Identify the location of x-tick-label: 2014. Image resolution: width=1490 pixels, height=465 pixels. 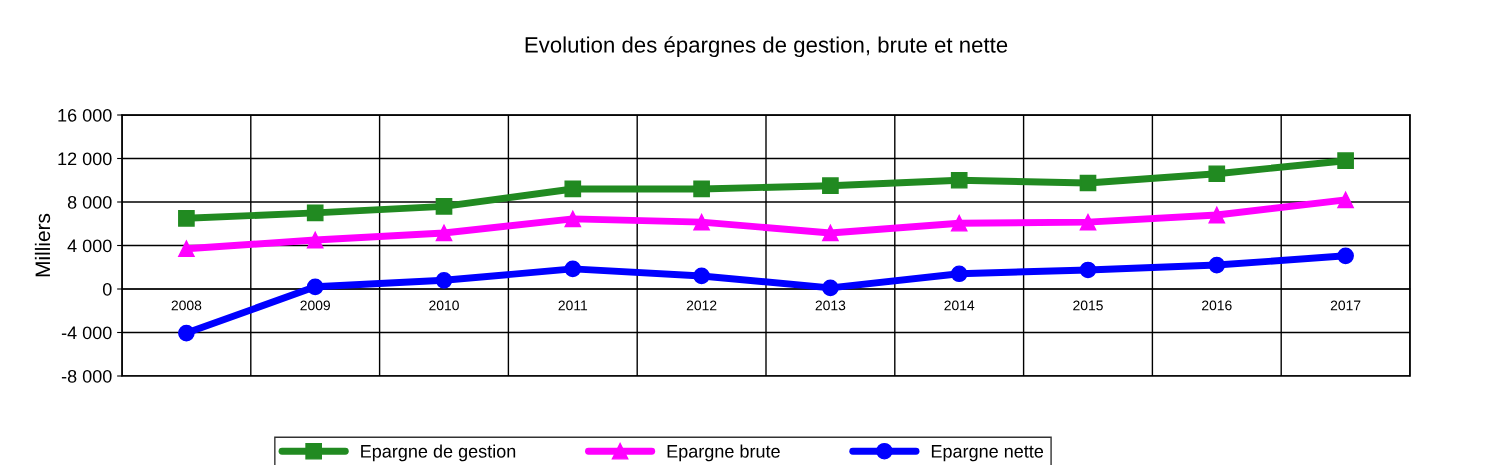
(959, 305).